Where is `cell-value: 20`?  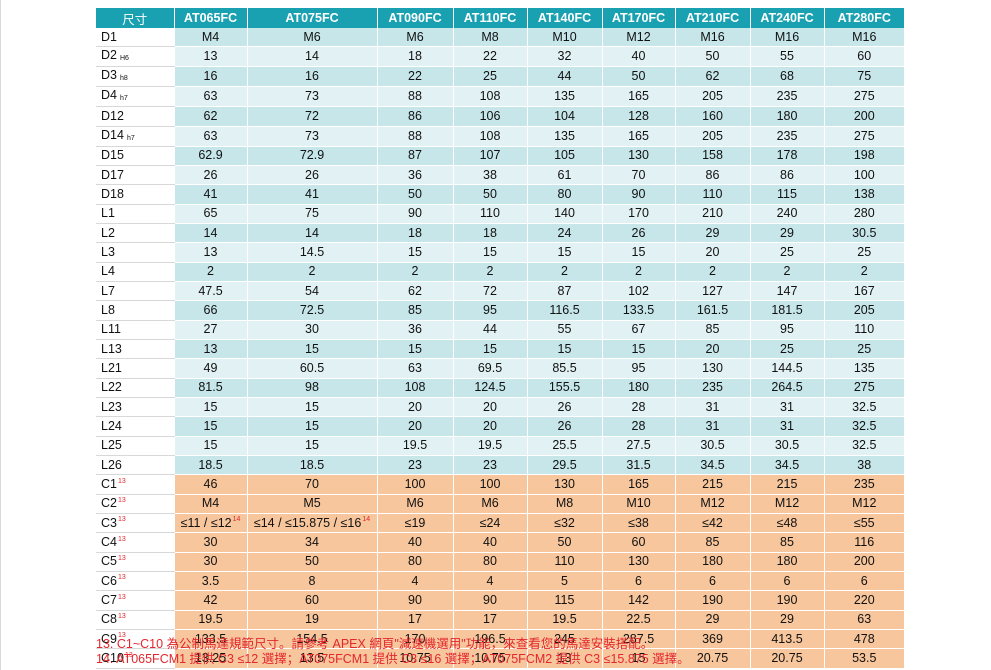
cell-value: 20 is located at coordinates (490, 425).